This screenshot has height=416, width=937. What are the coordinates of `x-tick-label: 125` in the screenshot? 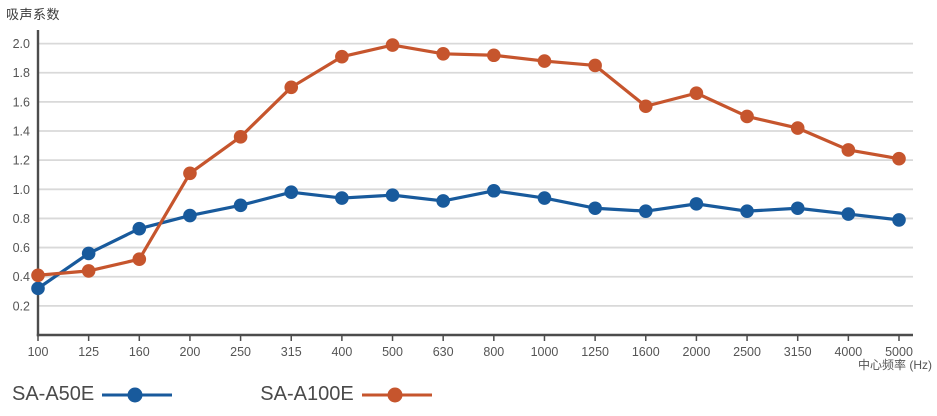 It's located at (88, 352).